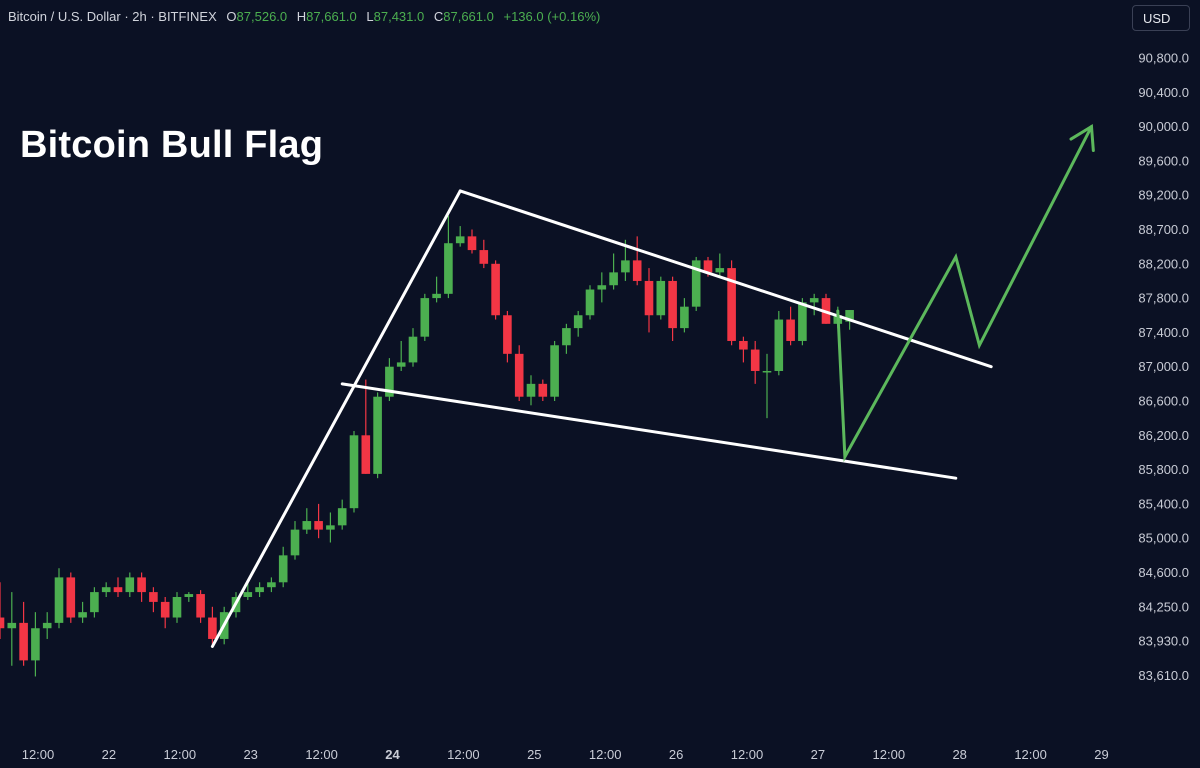 Image resolution: width=1200 pixels, height=768 pixels. What do you see at coordinates (1163, 606) in the screenshot?
I see `price-tick-label: 84,250.0` at bounding box center [1163, 606].